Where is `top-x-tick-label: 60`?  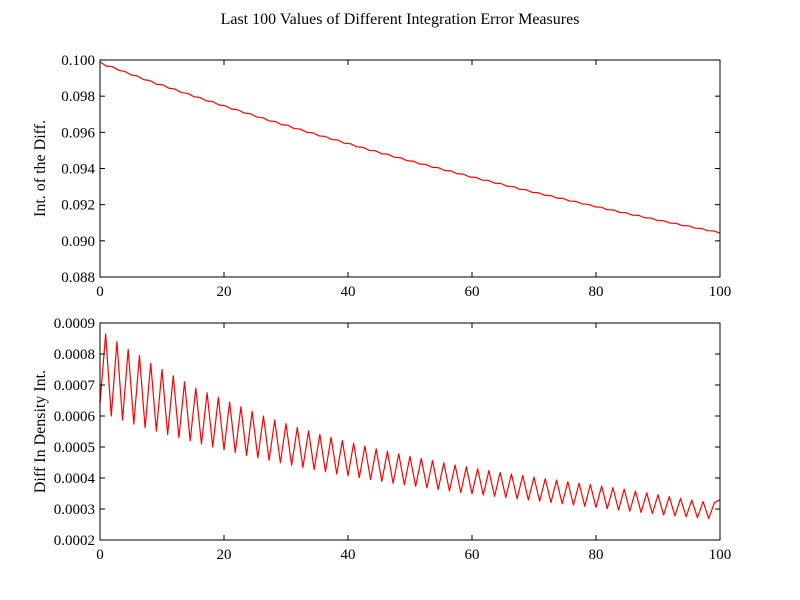
top-x-tick-label: 60 is located at coordinates (472, 292).